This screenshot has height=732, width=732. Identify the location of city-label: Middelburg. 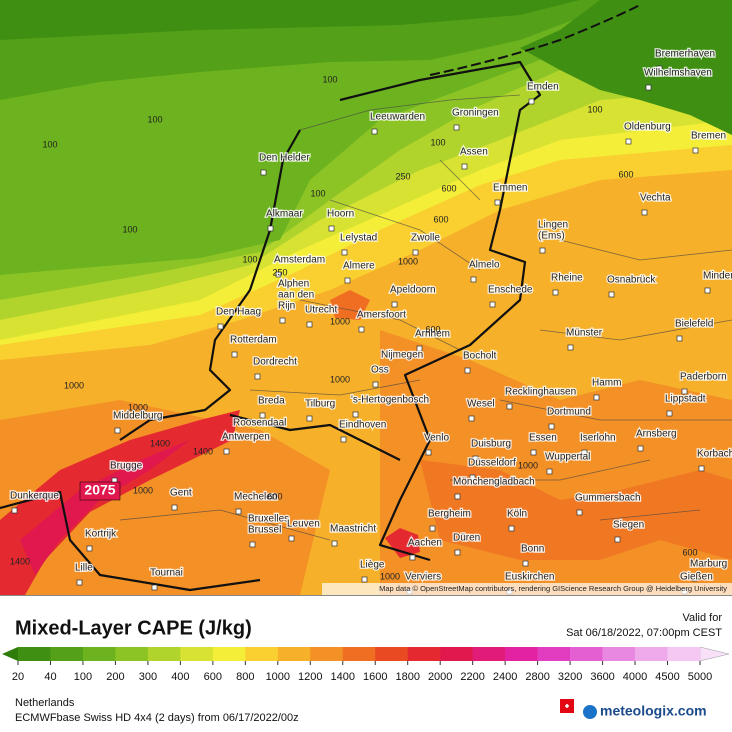
(137, 416).